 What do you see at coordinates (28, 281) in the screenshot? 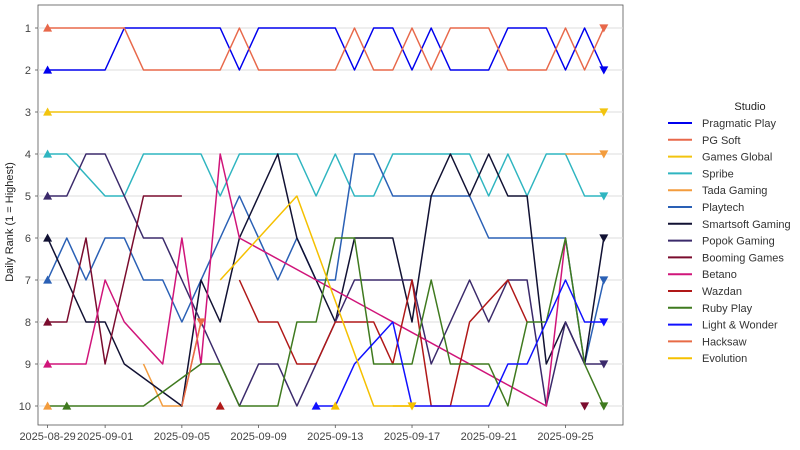
I see `y-tick-label: 7` at bounding box center [28, 281].